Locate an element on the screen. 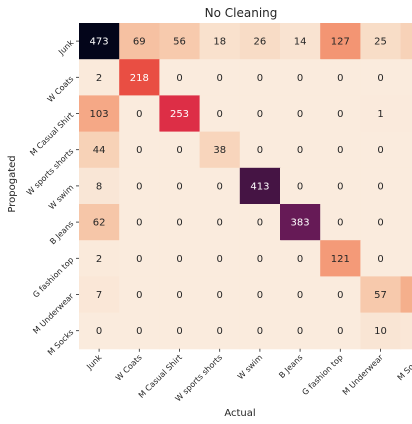  y-tick-label: W Coats is located at coordinates (61, 89).